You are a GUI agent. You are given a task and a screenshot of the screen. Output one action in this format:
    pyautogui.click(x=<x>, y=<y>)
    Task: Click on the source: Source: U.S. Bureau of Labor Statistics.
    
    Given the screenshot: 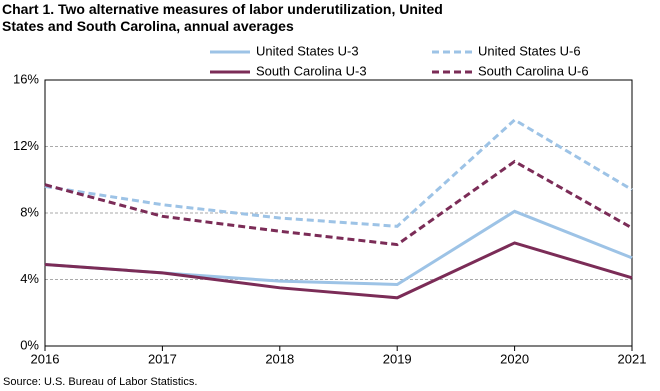 What is the action you would take?
    pyautogui.click(x=100, y=382)
    